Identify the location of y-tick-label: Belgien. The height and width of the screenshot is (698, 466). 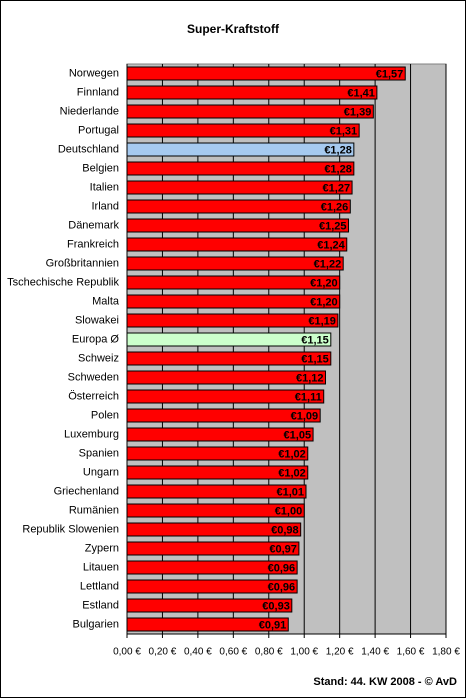
(100, 168).